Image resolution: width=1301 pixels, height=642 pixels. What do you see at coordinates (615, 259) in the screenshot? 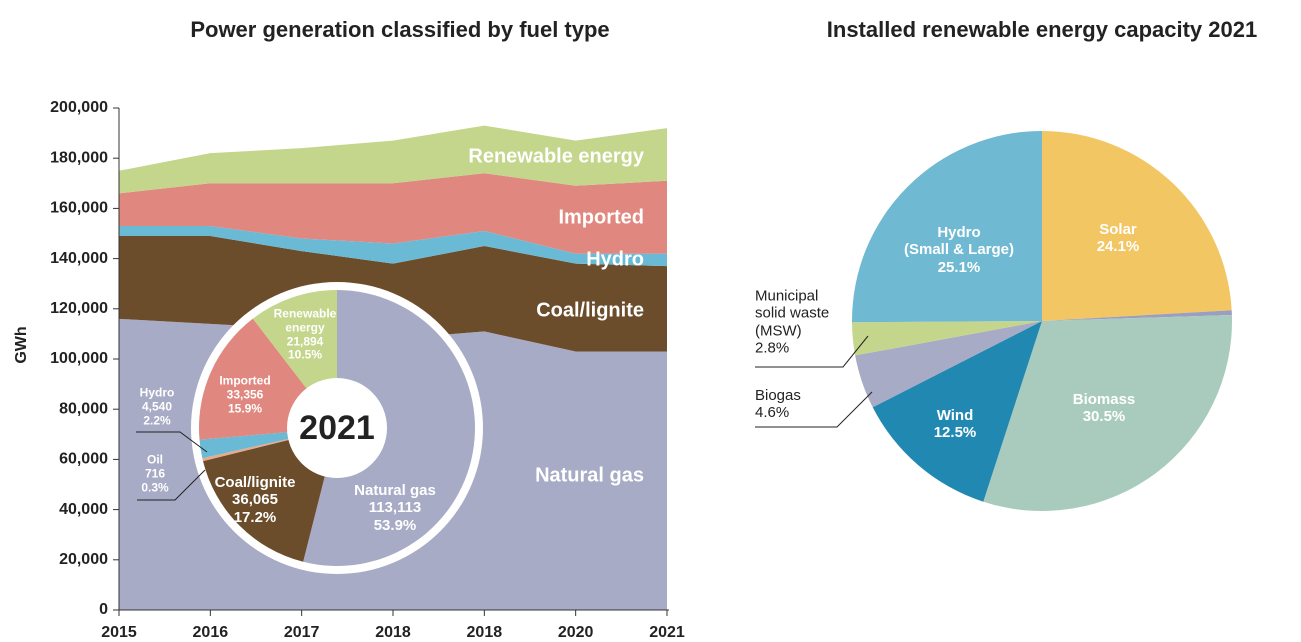
I see `series-label: Hydro` at bounding box center [615, 259].